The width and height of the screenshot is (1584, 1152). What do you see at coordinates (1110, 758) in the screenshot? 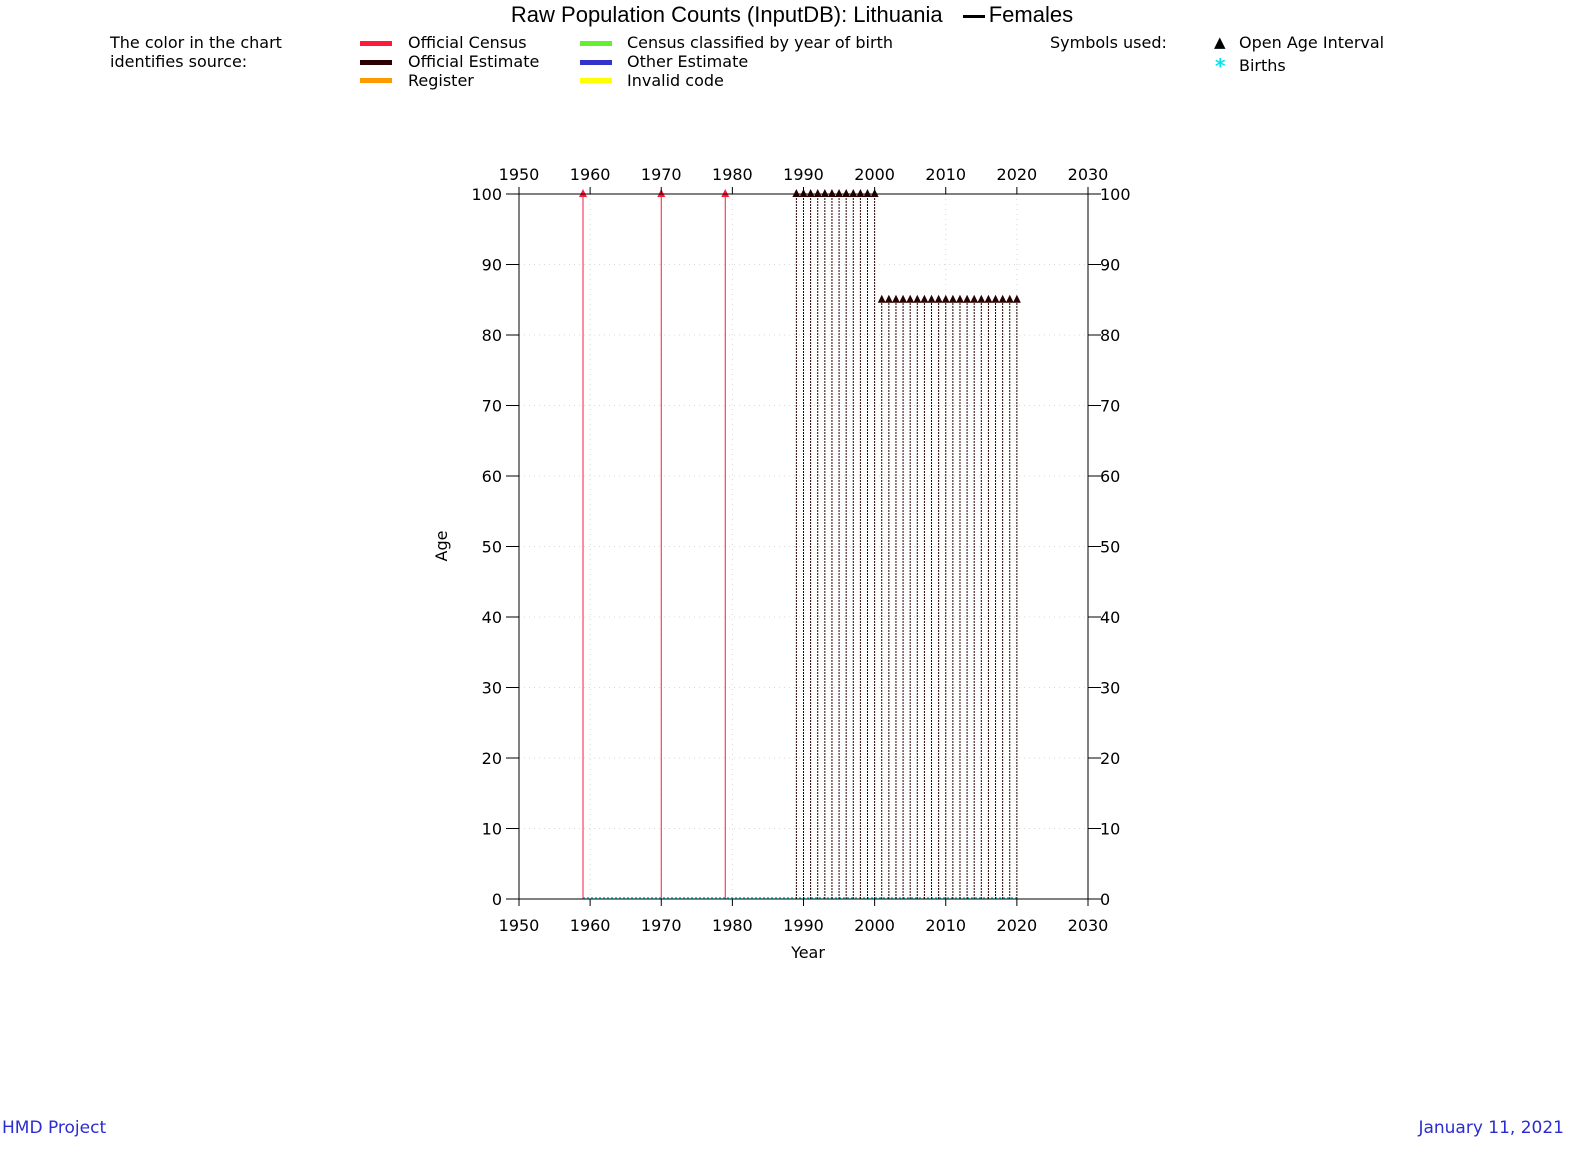
I see `y-tick-label-right: 20` at bounding box center [1110, 758].